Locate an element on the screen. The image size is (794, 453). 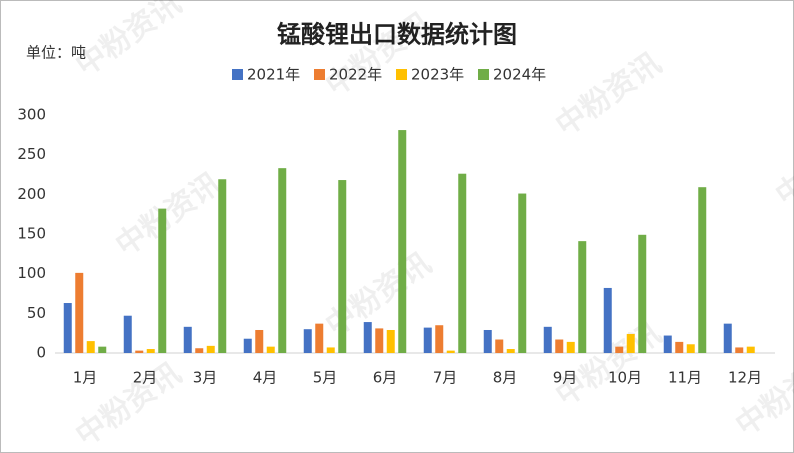
x-tick-label: 2月 is located at coordinates (145, 378).